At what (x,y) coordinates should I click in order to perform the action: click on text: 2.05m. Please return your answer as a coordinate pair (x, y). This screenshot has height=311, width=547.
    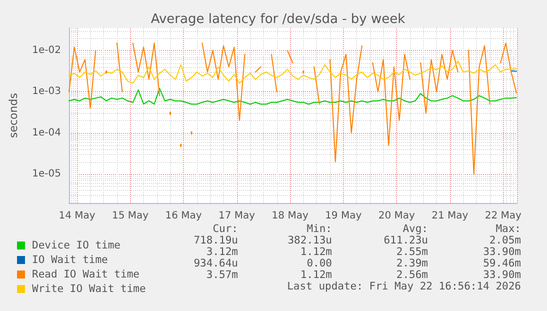
    Looking at the image, I should click on (505, 240).